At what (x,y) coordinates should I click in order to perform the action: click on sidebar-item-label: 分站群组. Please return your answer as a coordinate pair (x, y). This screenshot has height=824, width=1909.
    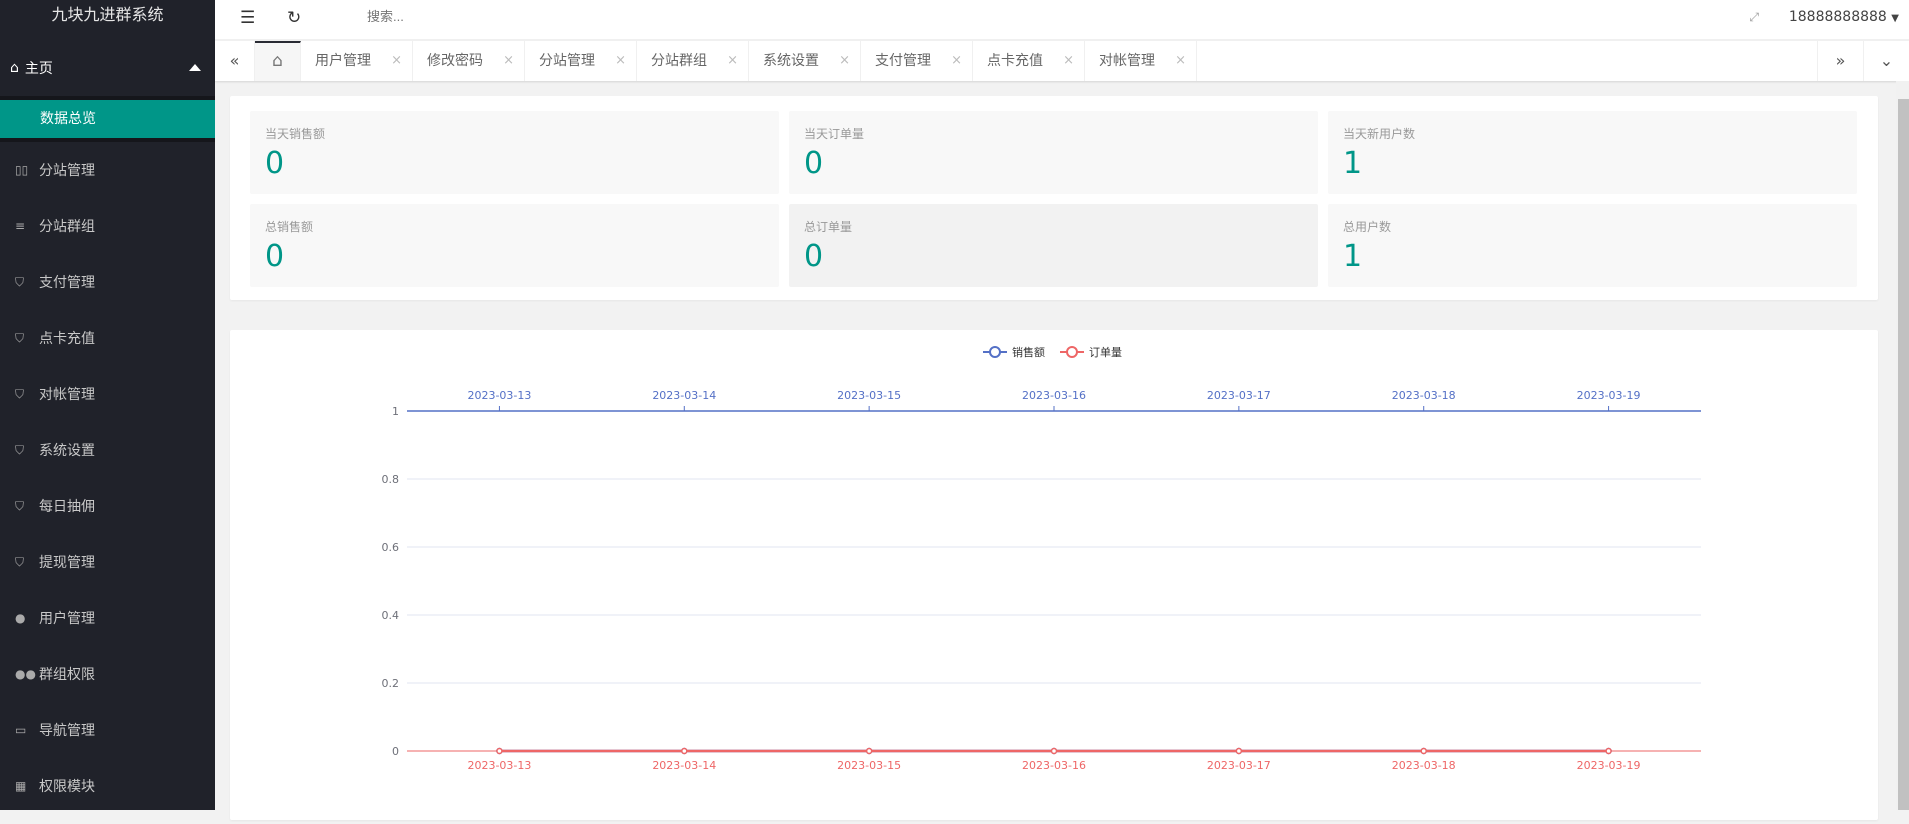
    Looking at the image, I should click on (67, 227).